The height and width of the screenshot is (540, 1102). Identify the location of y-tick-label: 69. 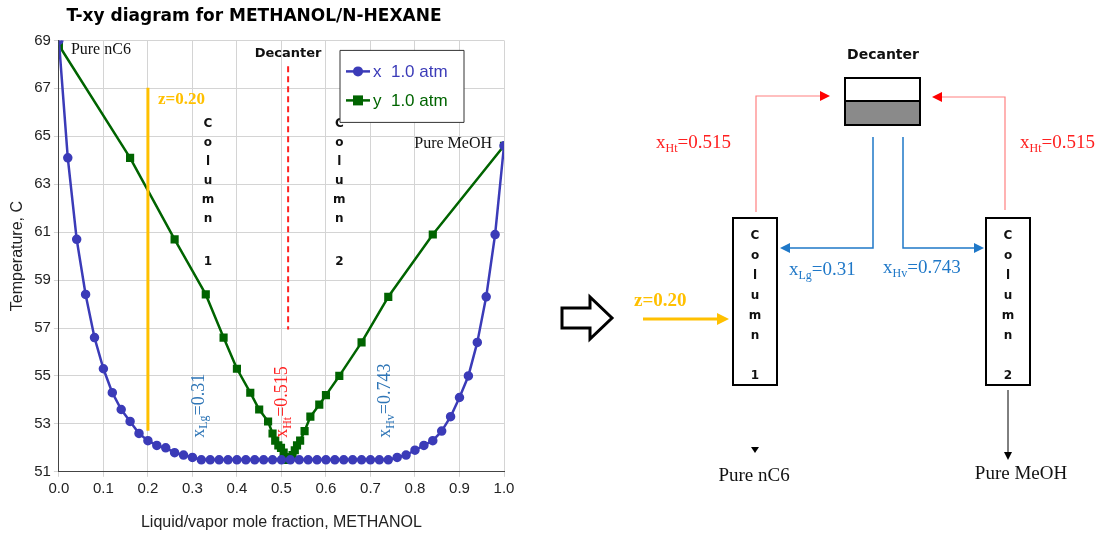
(42, 39).